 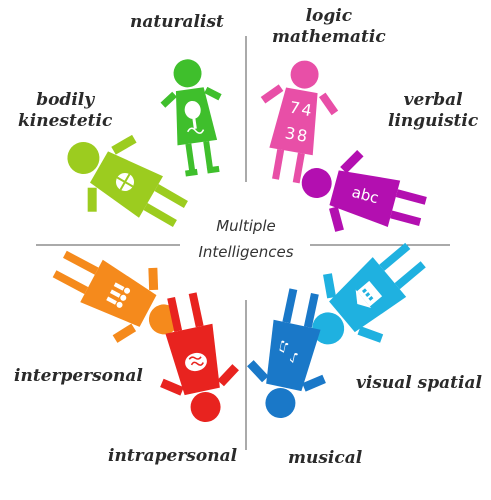 What do you see at coordinates (294, 357) in the screenshot?
I see `musical-note-1: ♪` at bounding box center [294, 357].